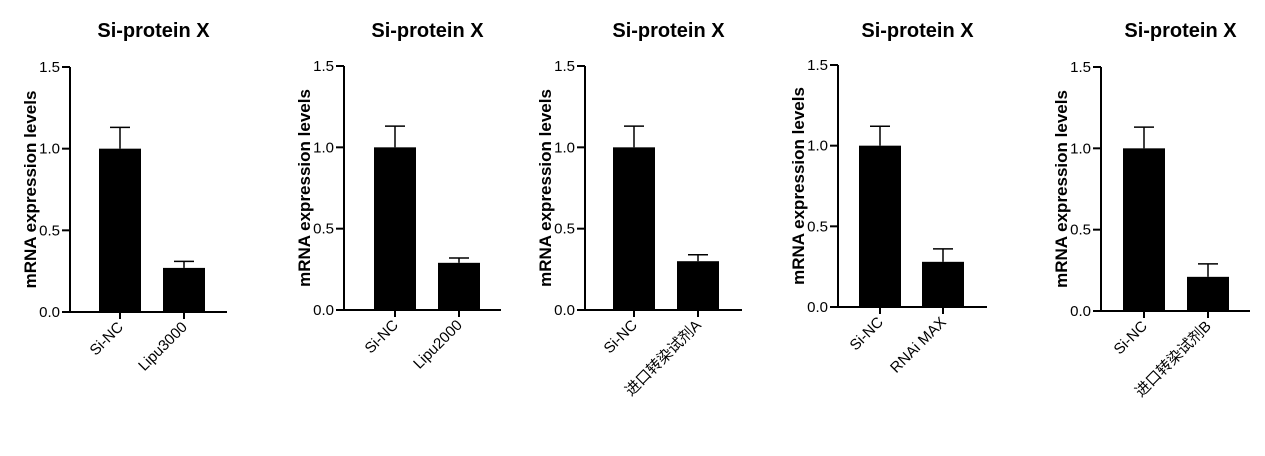 This screenshot has width=1265, height=456. What do you see at coordinates (918, 345) in the screenshot?
I see `x-tick-label: RNAi MAX` at bounding box center [918, 345].